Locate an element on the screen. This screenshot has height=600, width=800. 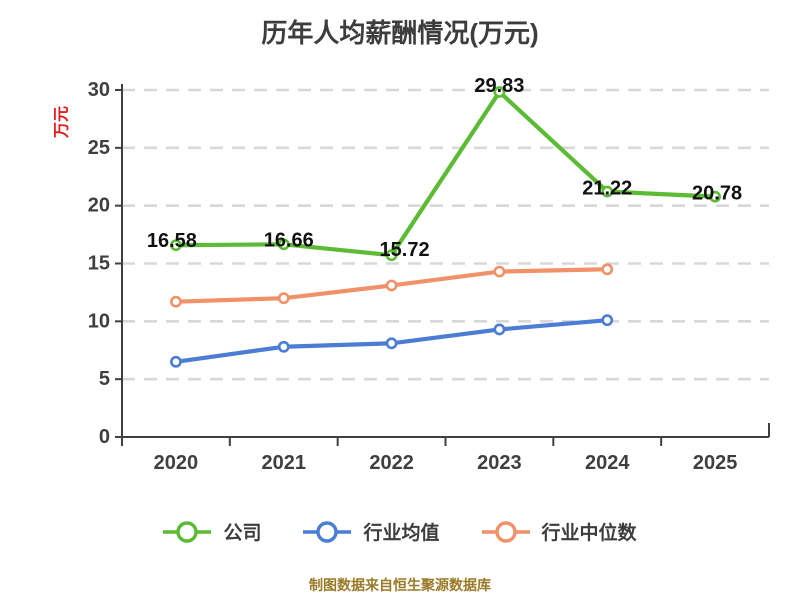
data-label: 16.66 is located at coordinates (289, 240).